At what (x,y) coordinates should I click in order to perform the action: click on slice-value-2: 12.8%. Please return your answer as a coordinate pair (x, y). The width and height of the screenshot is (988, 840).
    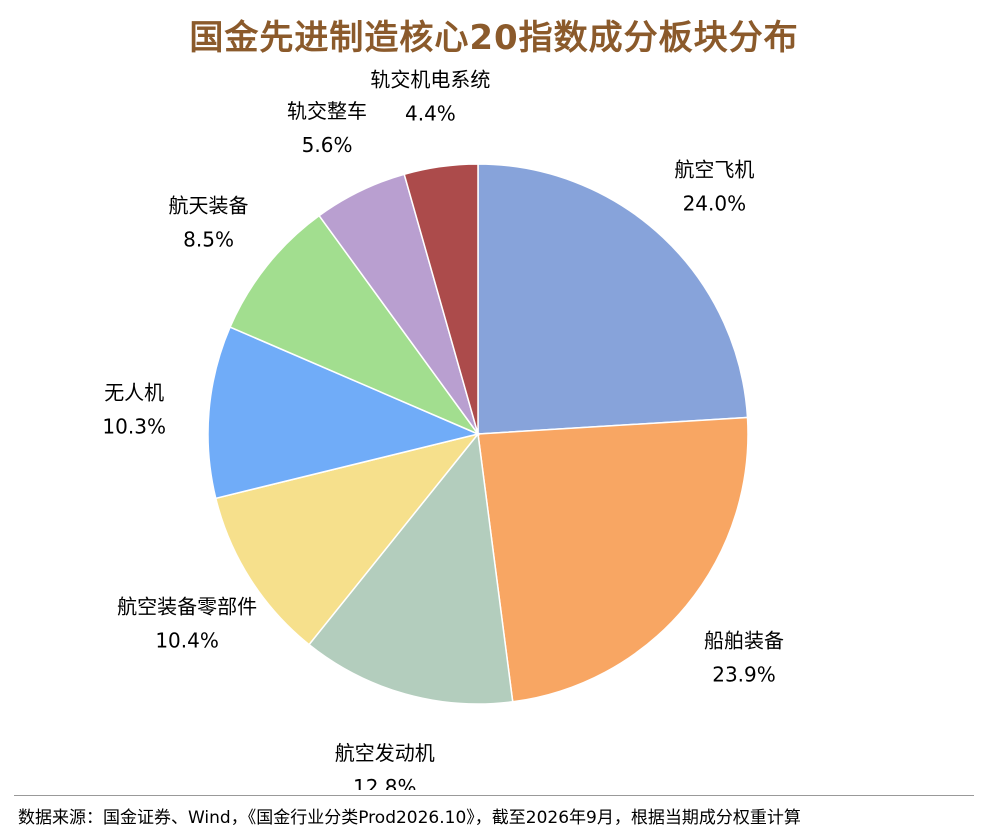
    Looking at the image, I should click on (385, 782).